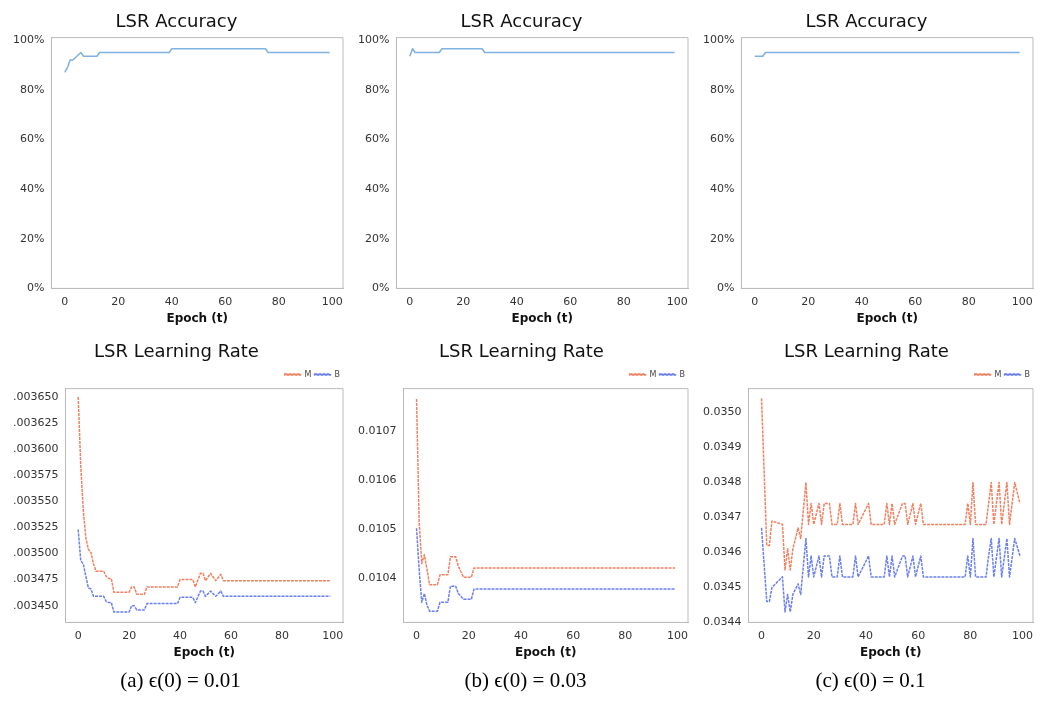 Image resolution: width=1055 pixels, height=722 pixels. What do you see at coordinates (35, 448) in the screenshot?
I see `y-tick-label: .003600` at bounding box center [35, 448].